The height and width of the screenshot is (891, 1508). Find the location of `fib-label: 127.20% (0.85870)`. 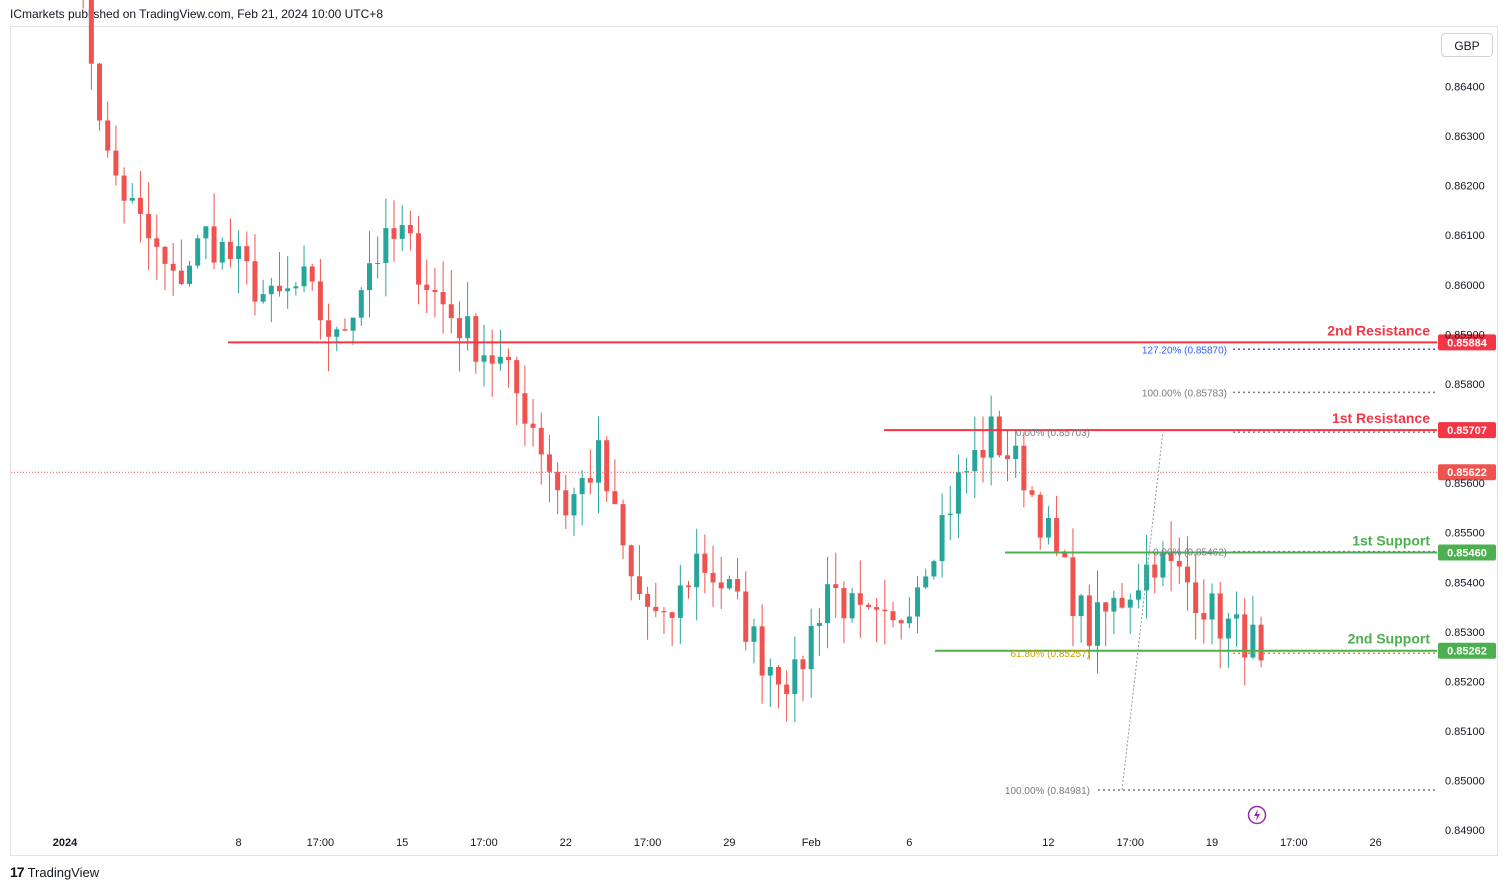

fib-label: 127.20% (0.85870) is located at coordinates (1184, 350).